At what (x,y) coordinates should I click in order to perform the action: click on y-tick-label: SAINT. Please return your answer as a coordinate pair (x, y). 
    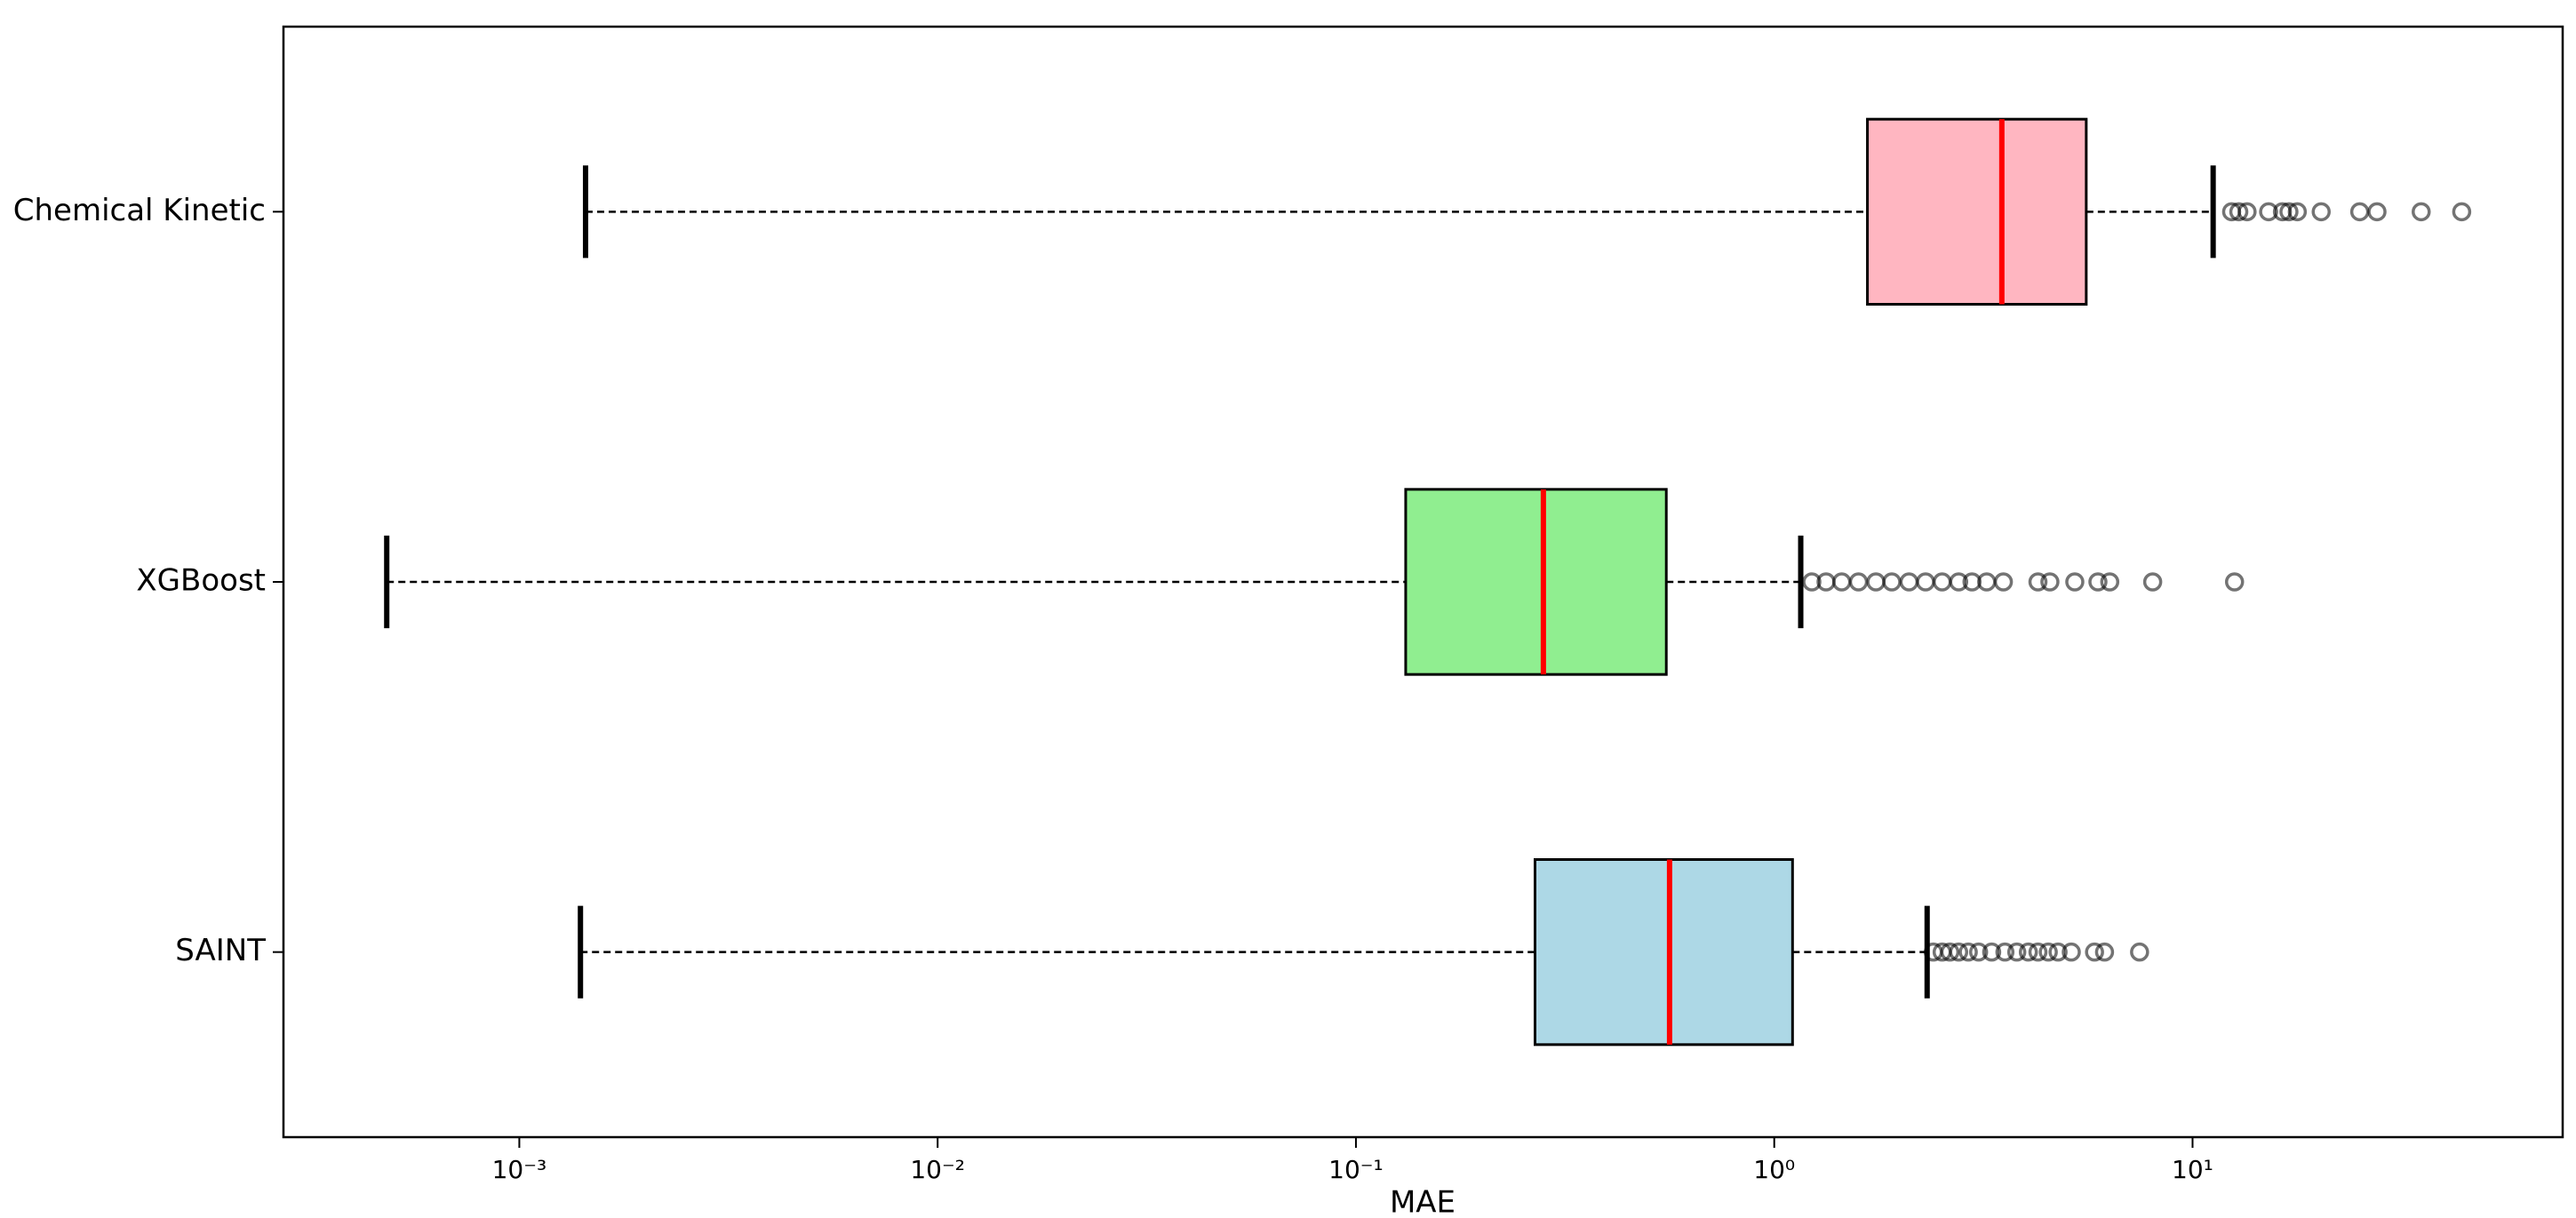
    Looking at the image, I should click on (220, 950).